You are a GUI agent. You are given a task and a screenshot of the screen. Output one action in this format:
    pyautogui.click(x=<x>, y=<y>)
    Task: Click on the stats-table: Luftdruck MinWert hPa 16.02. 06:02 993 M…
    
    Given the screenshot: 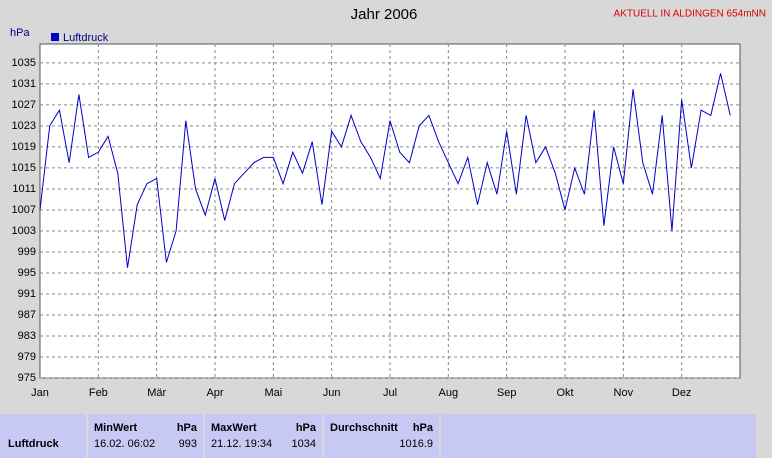 What is the action you would take?
    pyautogui.click(x=380, y=436)
    